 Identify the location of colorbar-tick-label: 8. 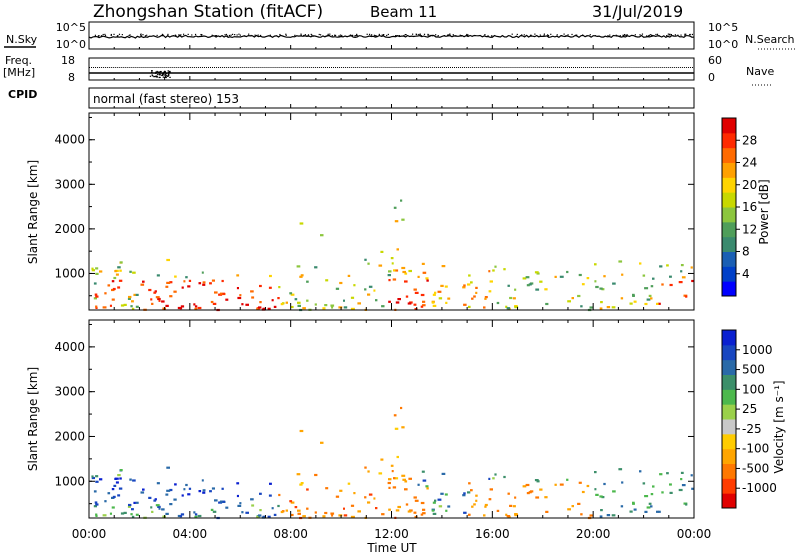
(746, 252).